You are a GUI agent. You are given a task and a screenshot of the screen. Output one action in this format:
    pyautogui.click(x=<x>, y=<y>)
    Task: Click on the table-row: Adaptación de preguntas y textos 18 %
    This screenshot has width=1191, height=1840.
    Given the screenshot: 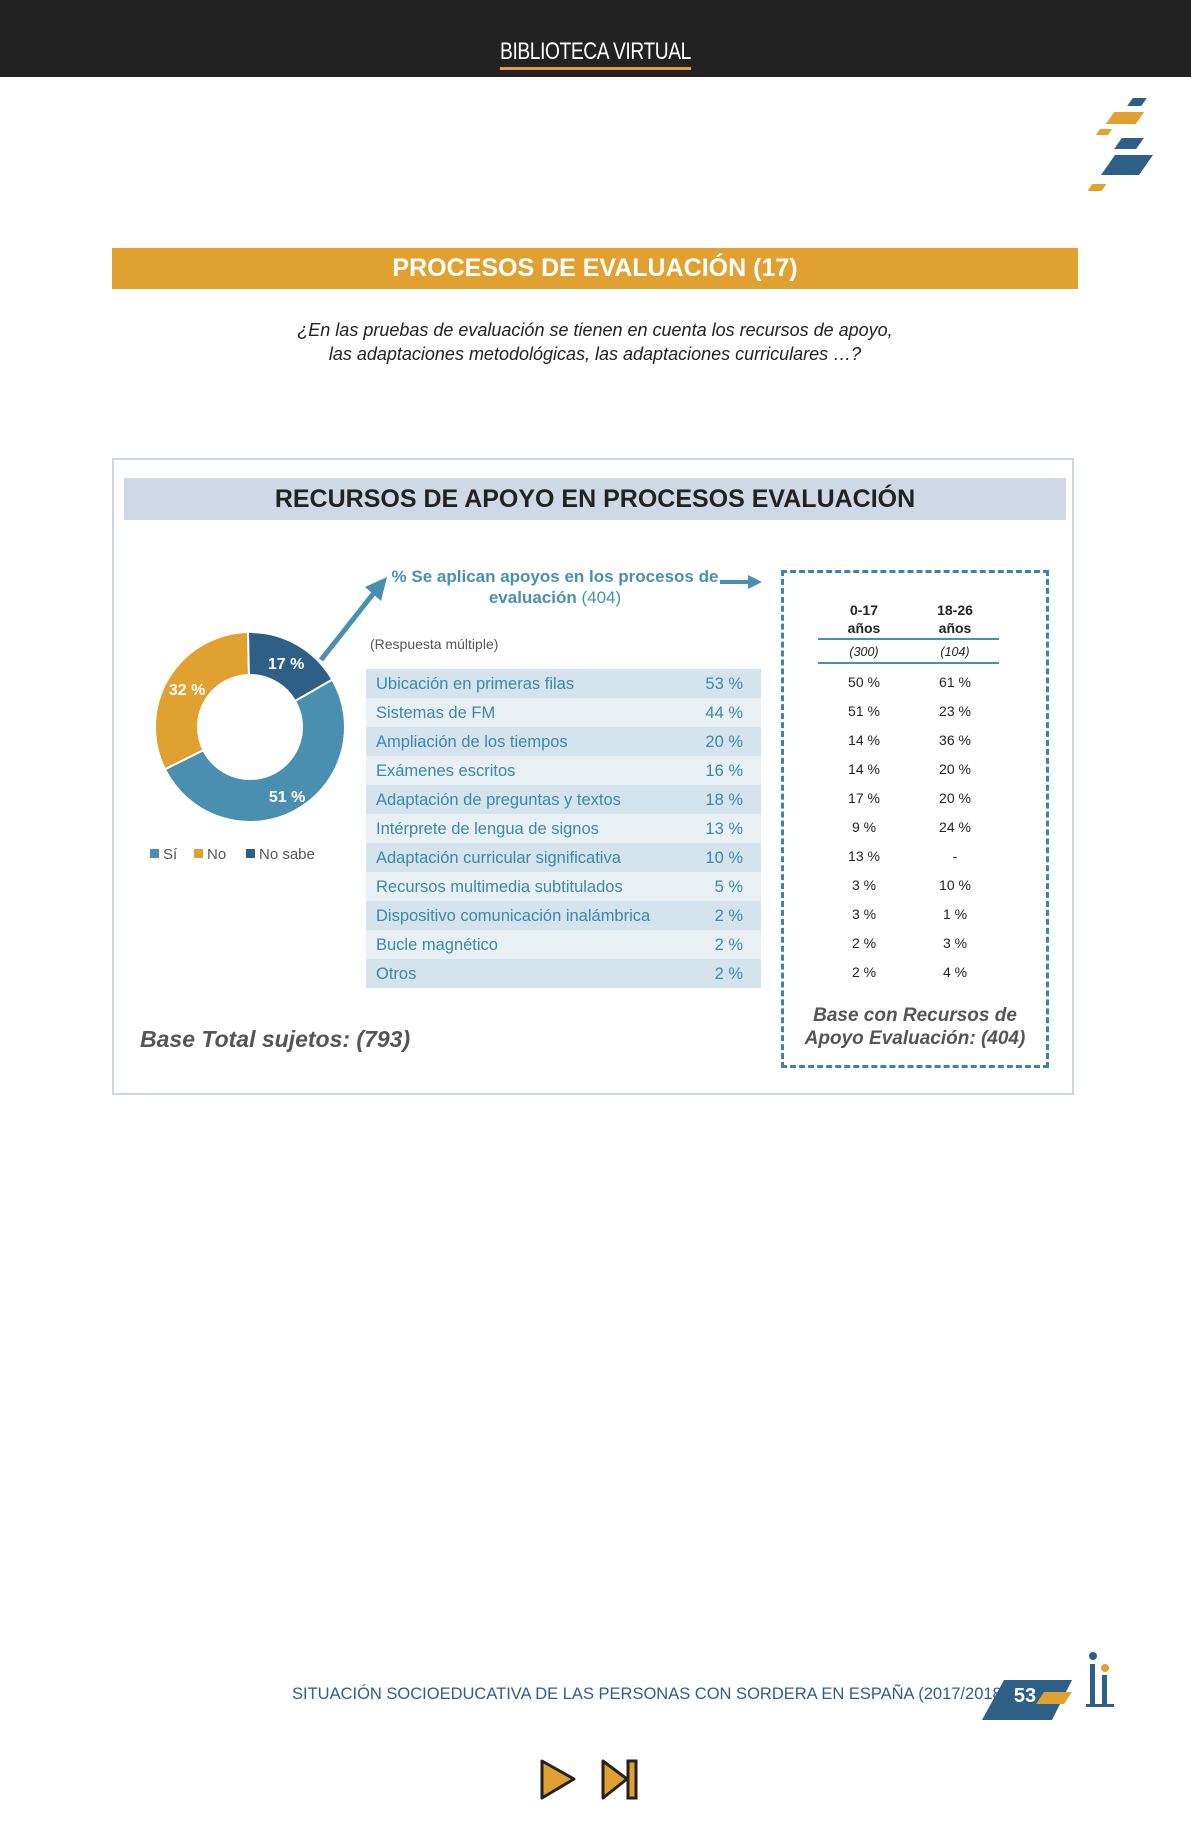 What is the action you would take?
    pyautogui.click(x=563, y=799)
    